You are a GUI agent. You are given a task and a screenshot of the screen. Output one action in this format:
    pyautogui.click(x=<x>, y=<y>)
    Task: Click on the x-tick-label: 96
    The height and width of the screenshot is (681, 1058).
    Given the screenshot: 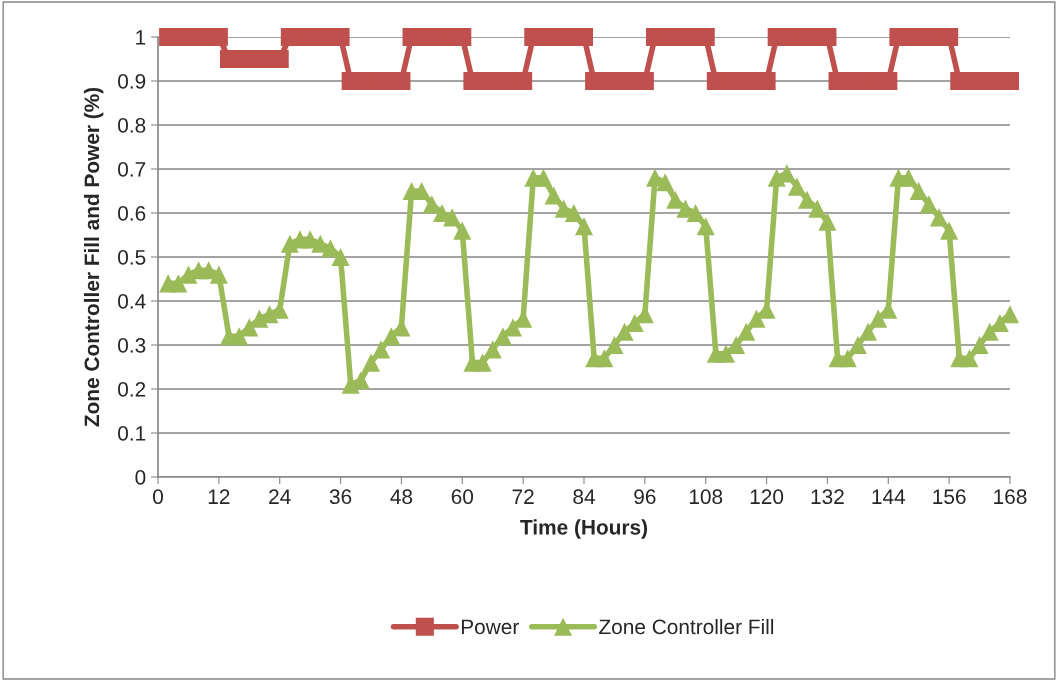 What is the action you would take?
    pyautogui.click(x=645, y=497)
    